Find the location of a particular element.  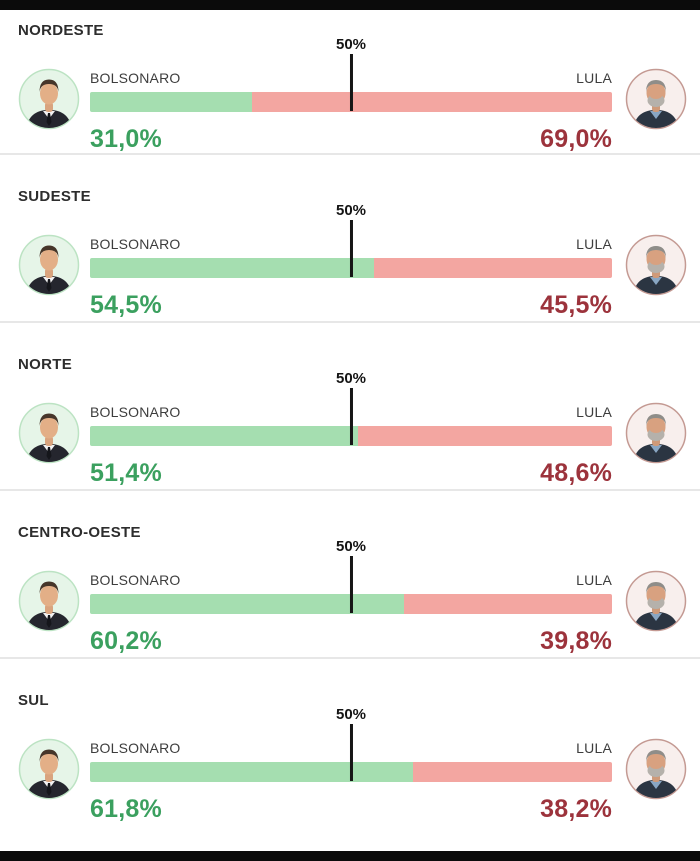

region-title: CENTRO-OESTE is located at coordinates (79, 532).